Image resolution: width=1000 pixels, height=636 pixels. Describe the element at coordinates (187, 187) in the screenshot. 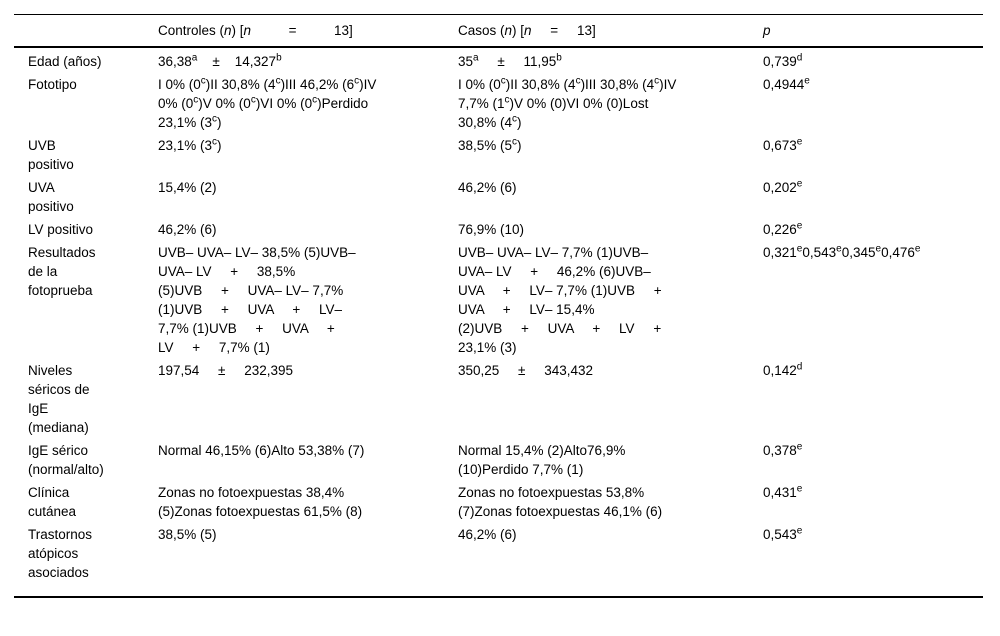

I see `cell-controles: 15,4% (2)` at that location.